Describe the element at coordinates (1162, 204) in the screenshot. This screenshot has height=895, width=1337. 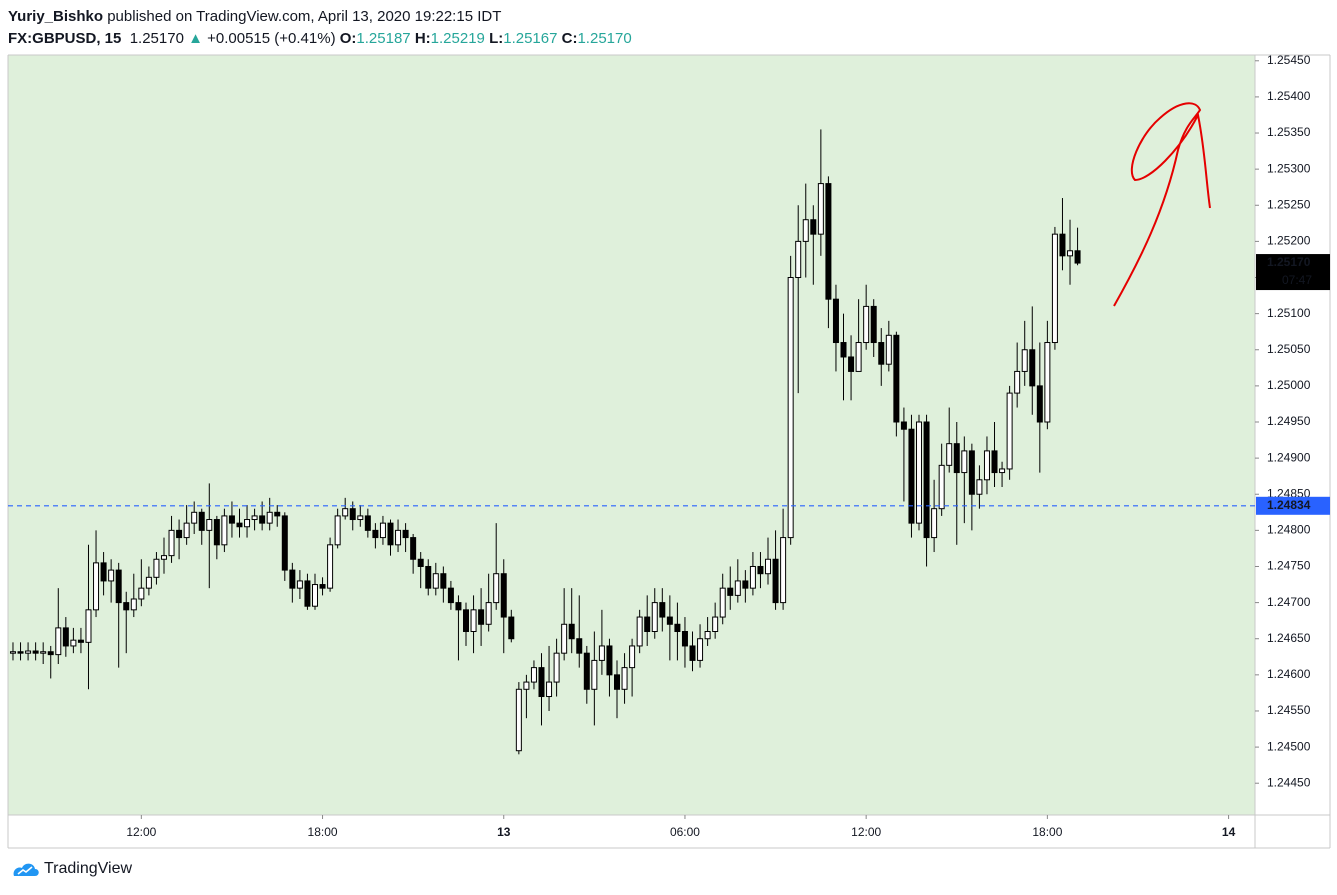
I see `freehand-drawing` at that location.